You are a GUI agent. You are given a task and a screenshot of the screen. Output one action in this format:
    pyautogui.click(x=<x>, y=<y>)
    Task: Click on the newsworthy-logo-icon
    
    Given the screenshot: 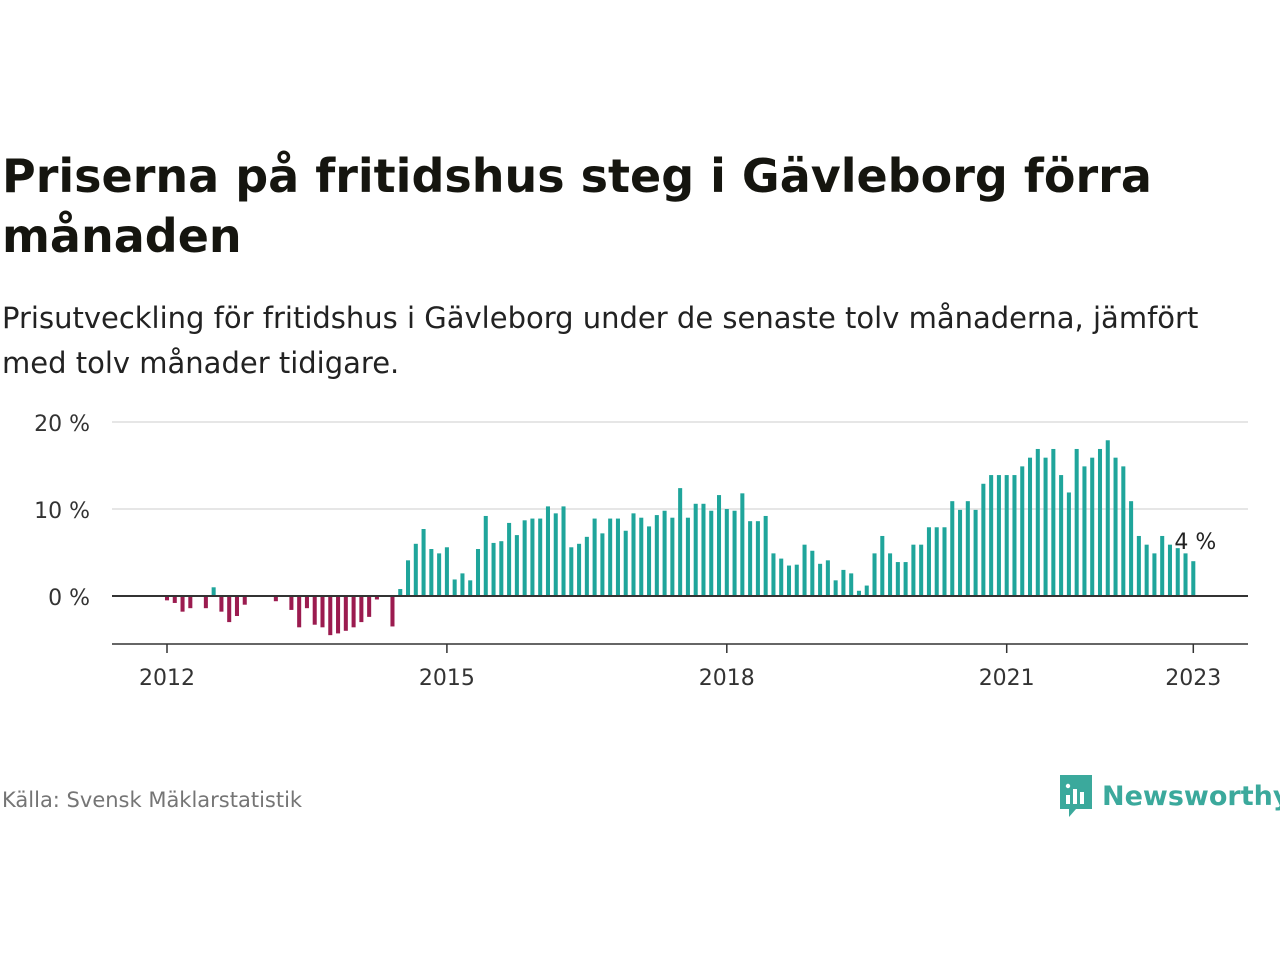 What is the action you would take?
    pyautogui.click(x=1076, y=796)
    